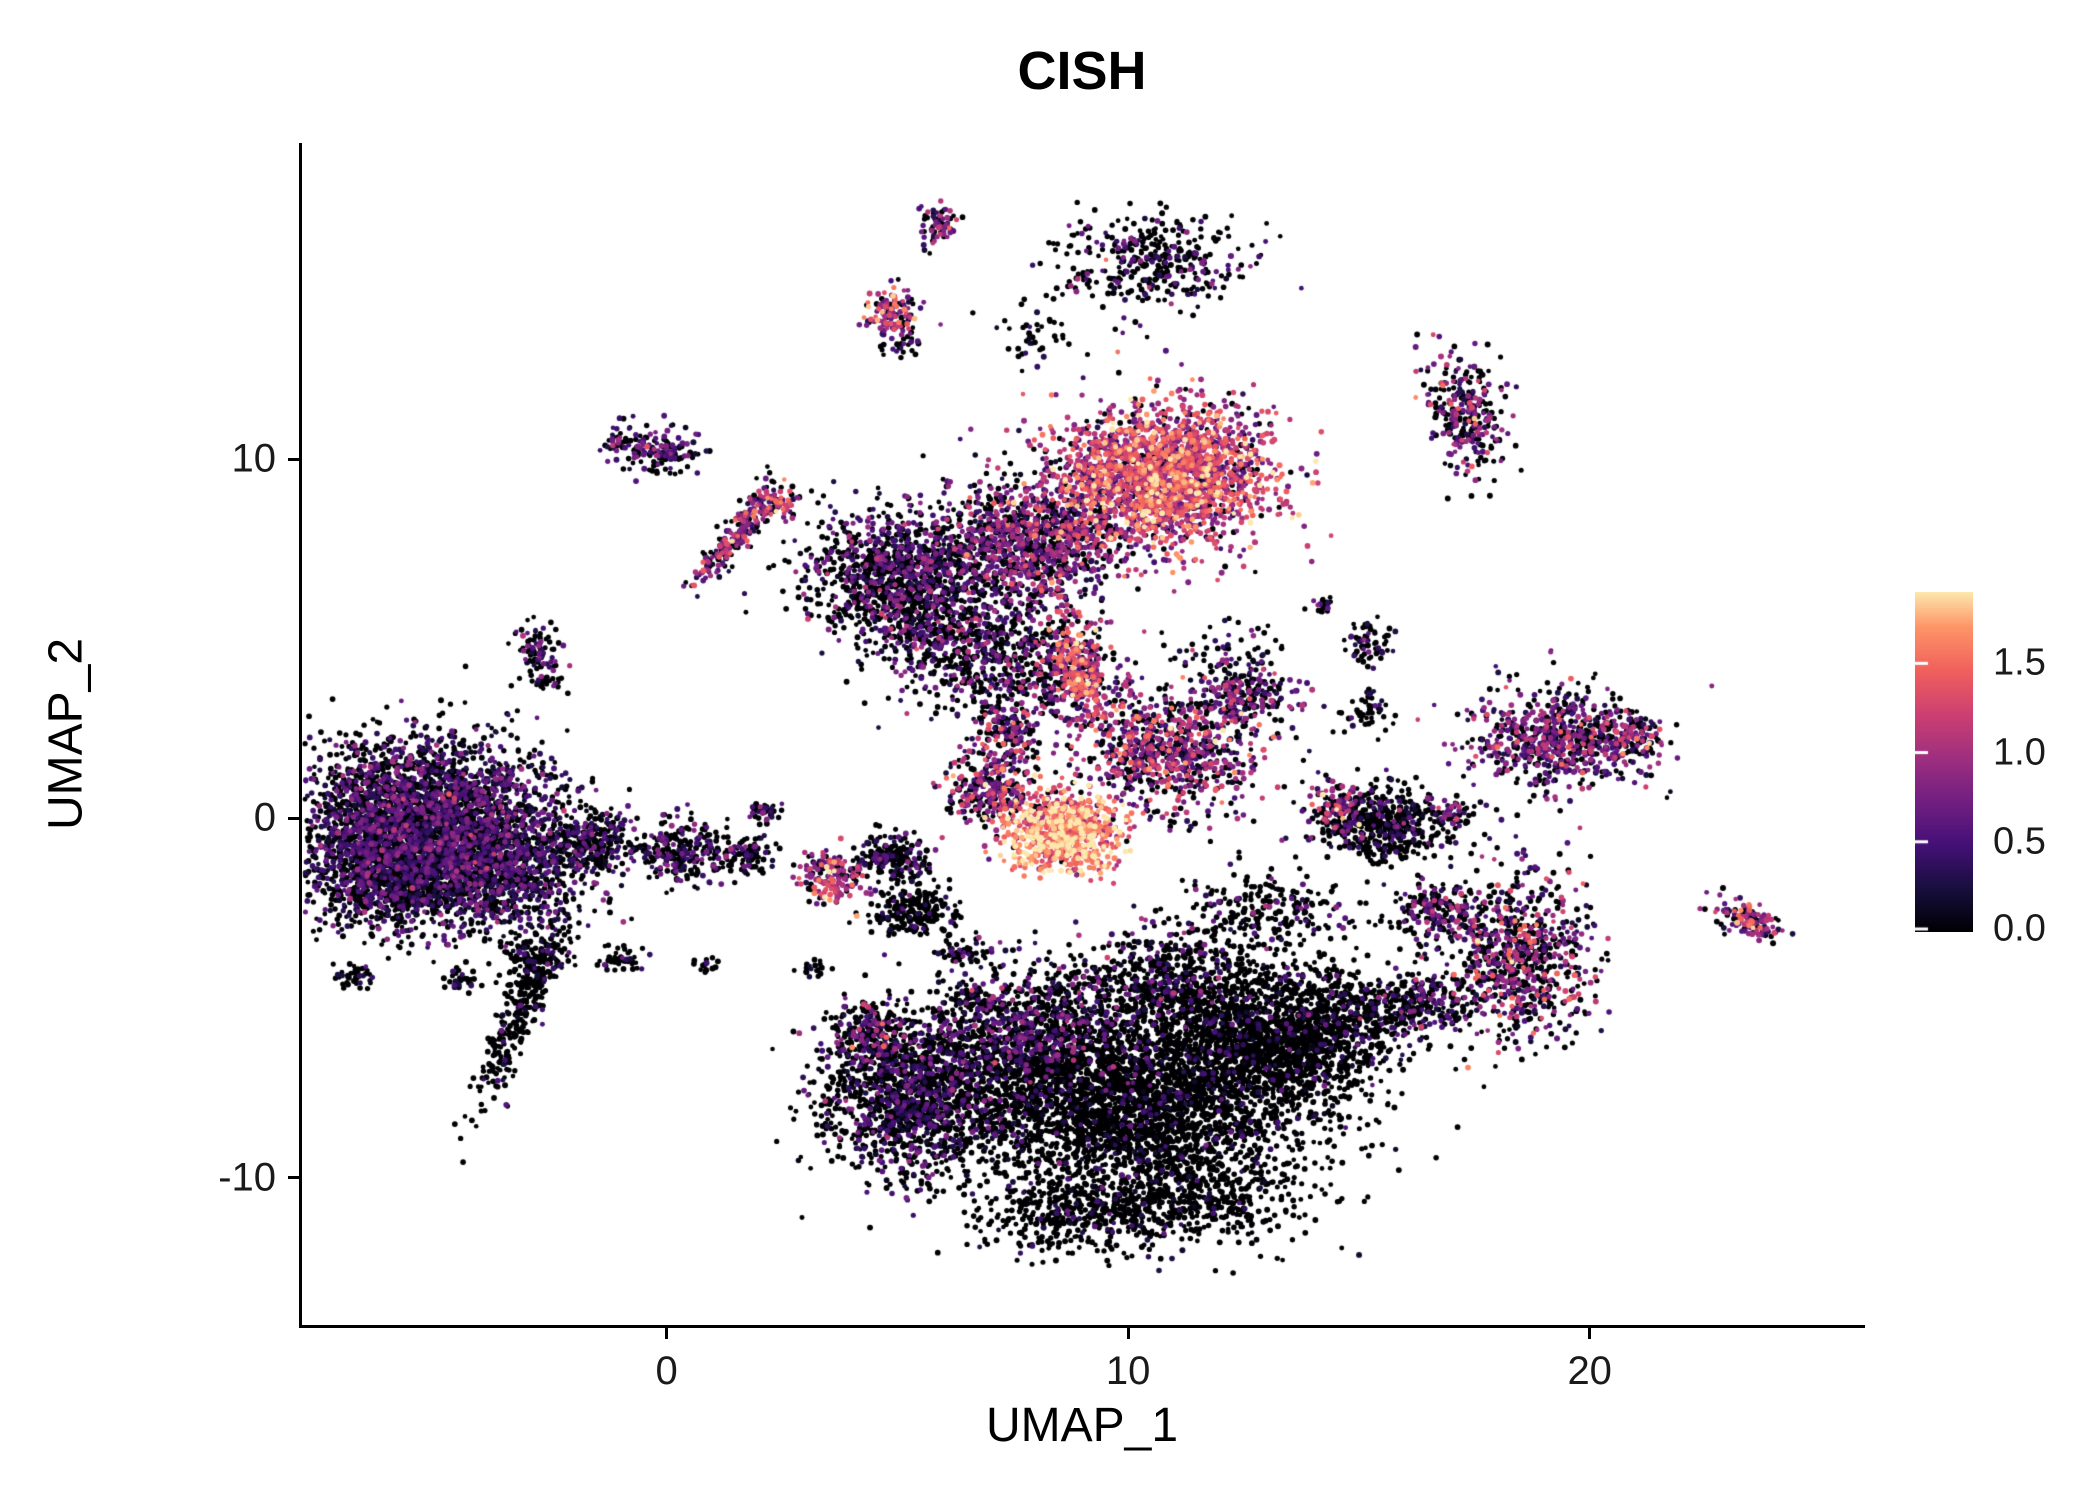  What do you see at coordinates (1082, 1326) in the screenshot?
I see `x-axis-line` at bounding box center [1082, 1326].